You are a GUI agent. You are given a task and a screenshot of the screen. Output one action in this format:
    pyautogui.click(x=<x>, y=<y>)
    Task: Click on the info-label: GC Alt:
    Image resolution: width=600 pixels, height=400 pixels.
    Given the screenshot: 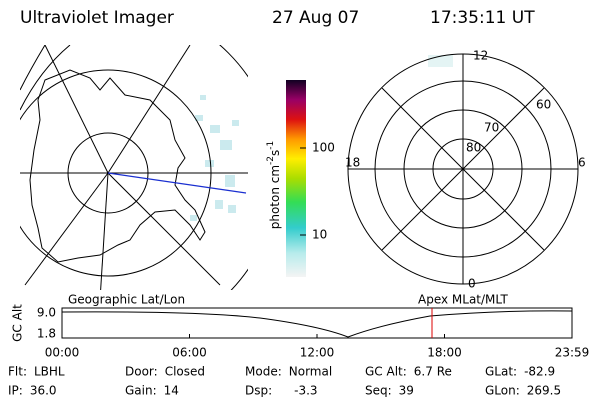 What is the action you would take?
    pyautogui.click(x=386, y=372)
    